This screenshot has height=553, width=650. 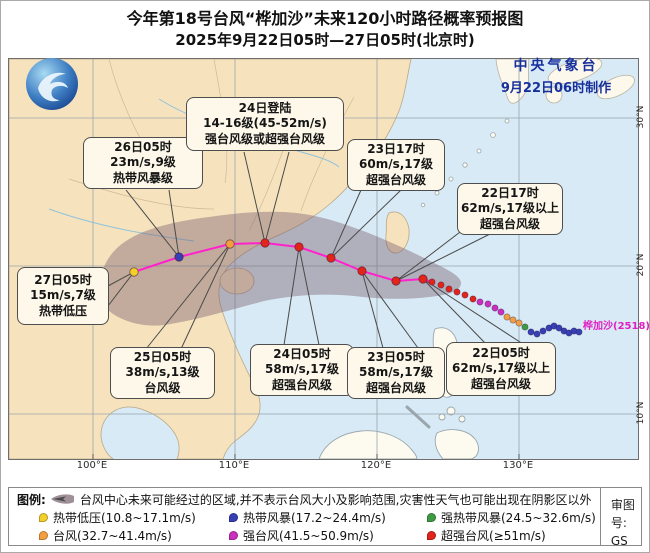 What do you see at coordinates (397, 232) in the screenshot?
I see `taiwan` at bounding box center [397, 232].